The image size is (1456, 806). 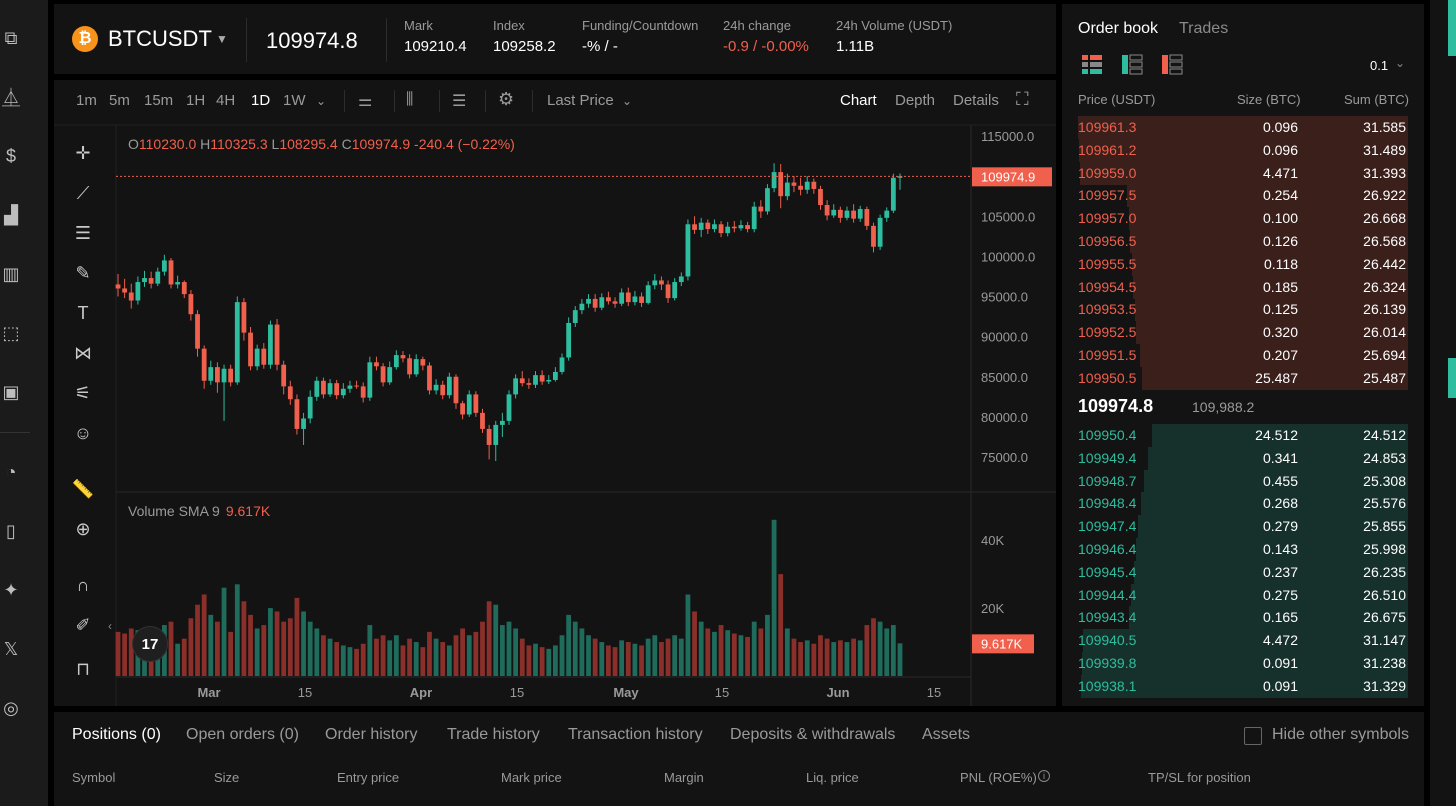 I want to click on interval-5m: 5m, so click(x=119, y=100).